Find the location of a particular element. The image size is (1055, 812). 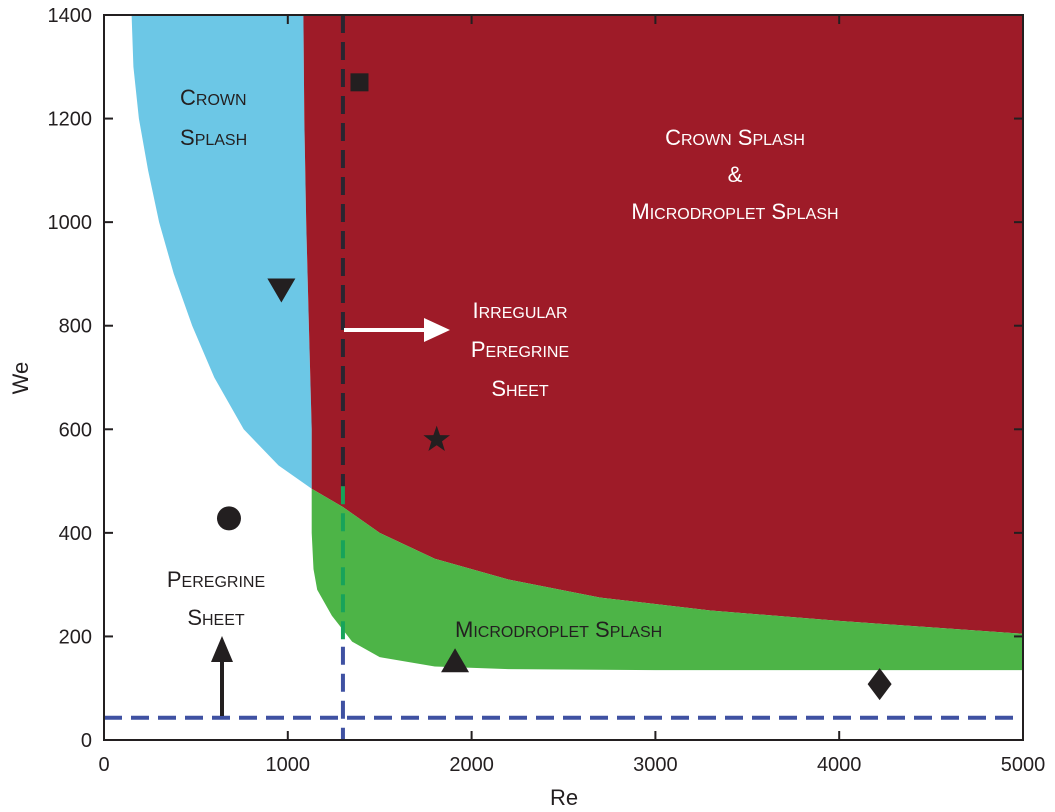

crown-splash-label-line: SPLASH is located at coordinates (213, 137).